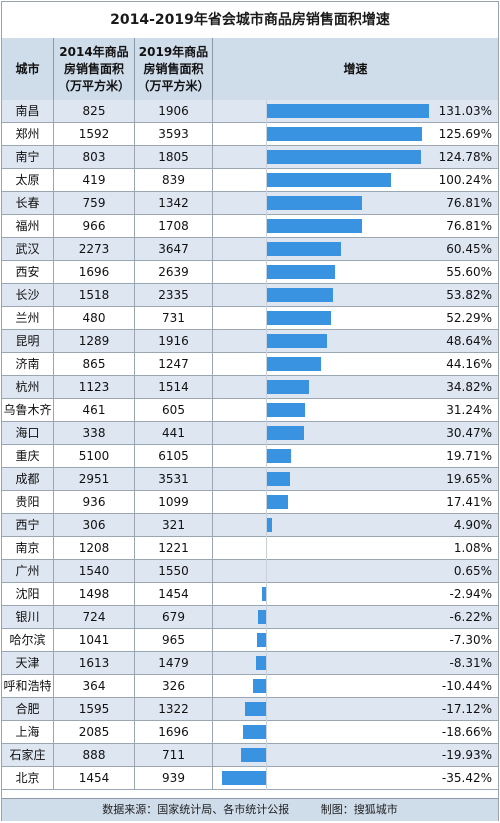 This screenshot has height=823, width=500. What do you see at coordinates (94, 502) in the screenshot?
I see `cell-2014: 936` at bounding box center [94, 502].